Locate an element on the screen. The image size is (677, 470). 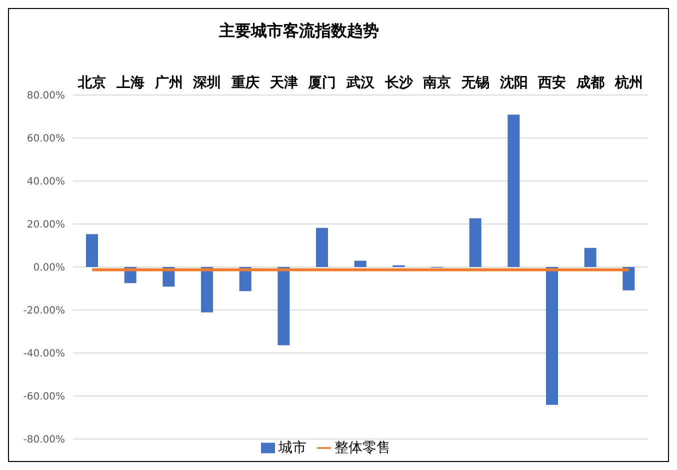
chart-title: 主要城市客流指数趋势 is located at coordinates (299, 31).